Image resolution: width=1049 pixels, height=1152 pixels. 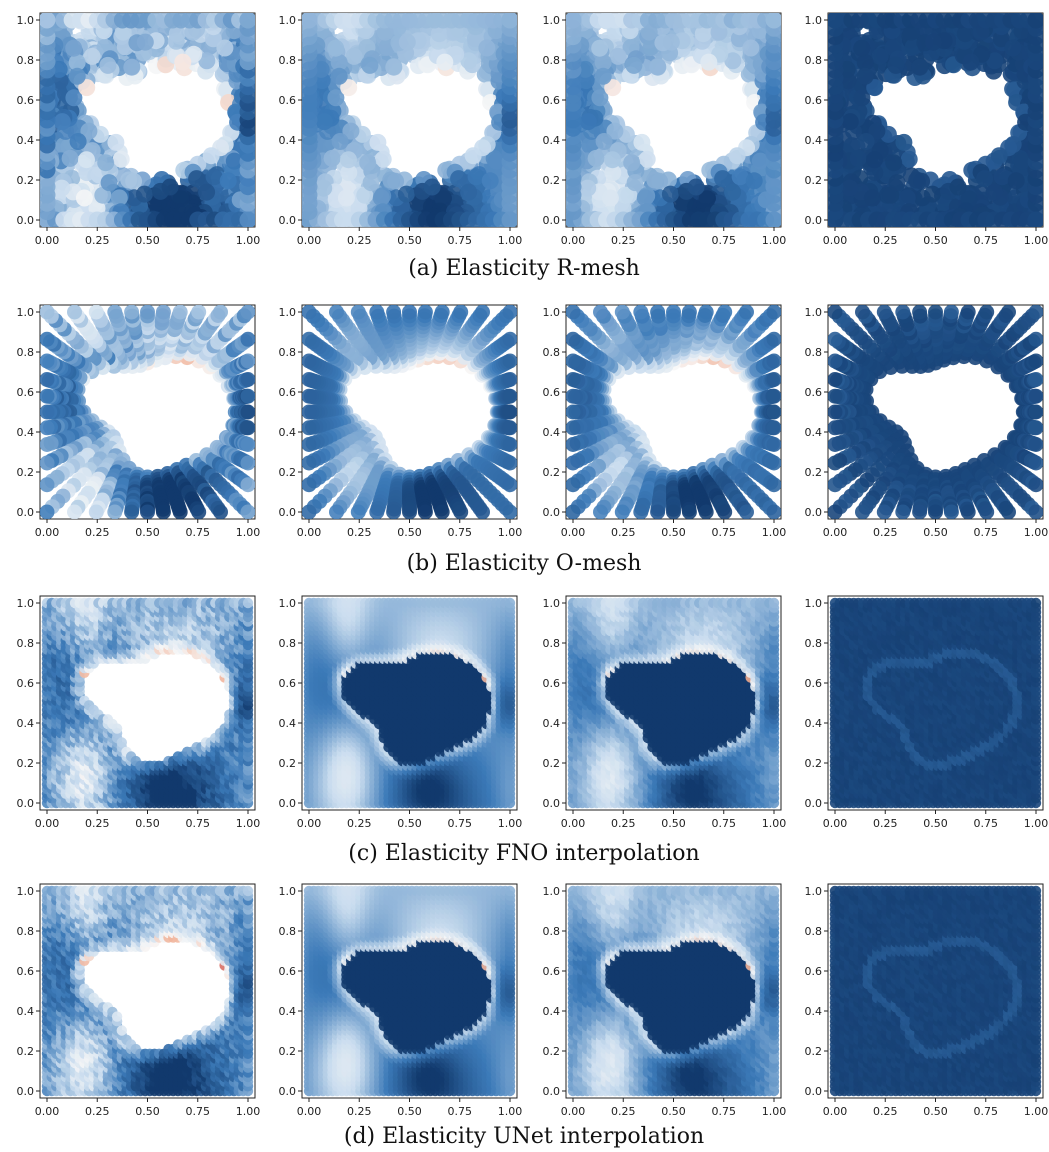 What do you see at coordinates (885, 240) in the screenshot?
I see `x-tick-label: 0.25` at bounding box center [885, 240].